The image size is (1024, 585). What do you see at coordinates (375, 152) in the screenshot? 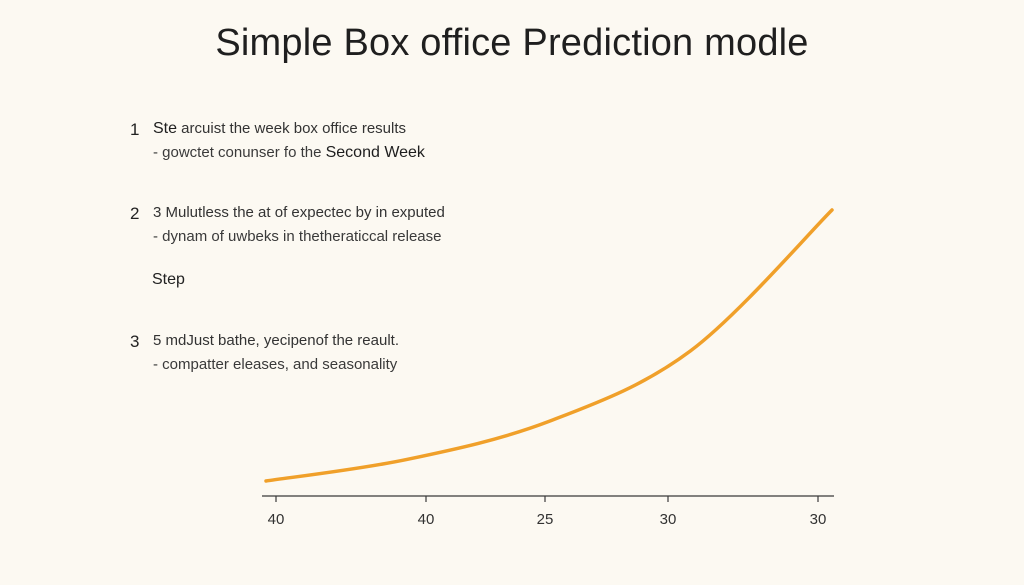
I see `step-1-sub-emphasis: Second Week` at bounding box center [375, 152].